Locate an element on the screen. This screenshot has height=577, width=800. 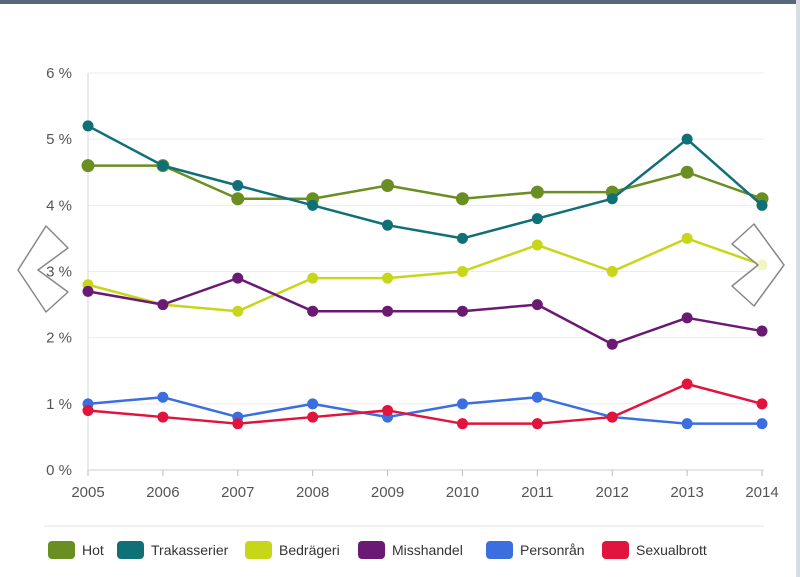
legend-item: Misshandel is located at coordinates (410, 550).